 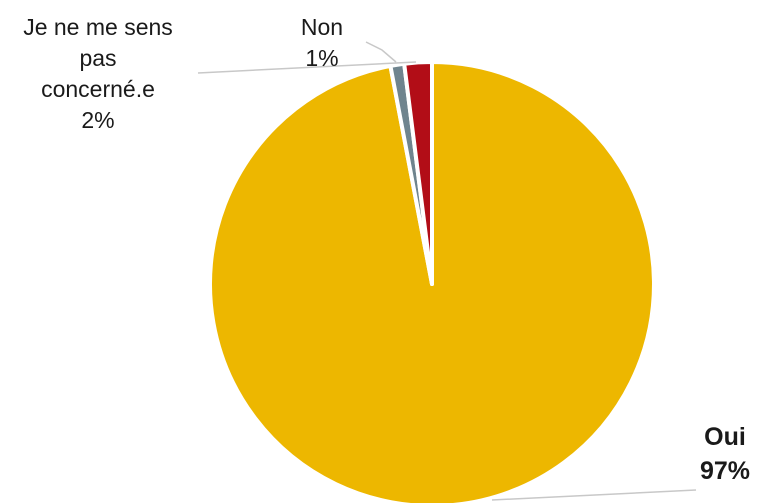 I want to click on data-label-concerne-line2: pas, so click(x=98, y=58).